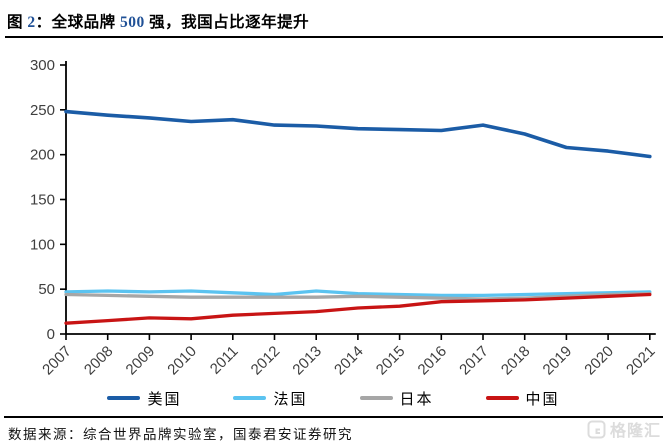  I want to click on svg-text: 2018, so click(516, 361).